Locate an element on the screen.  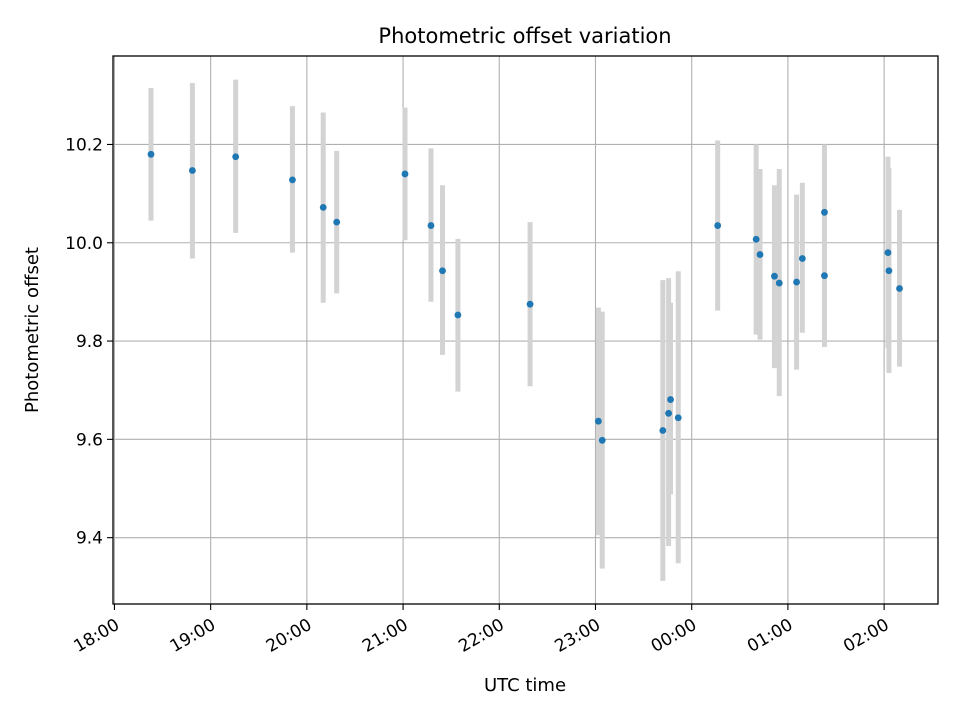
y-tick-label: 9.6 is located at coordinates (89, 440).